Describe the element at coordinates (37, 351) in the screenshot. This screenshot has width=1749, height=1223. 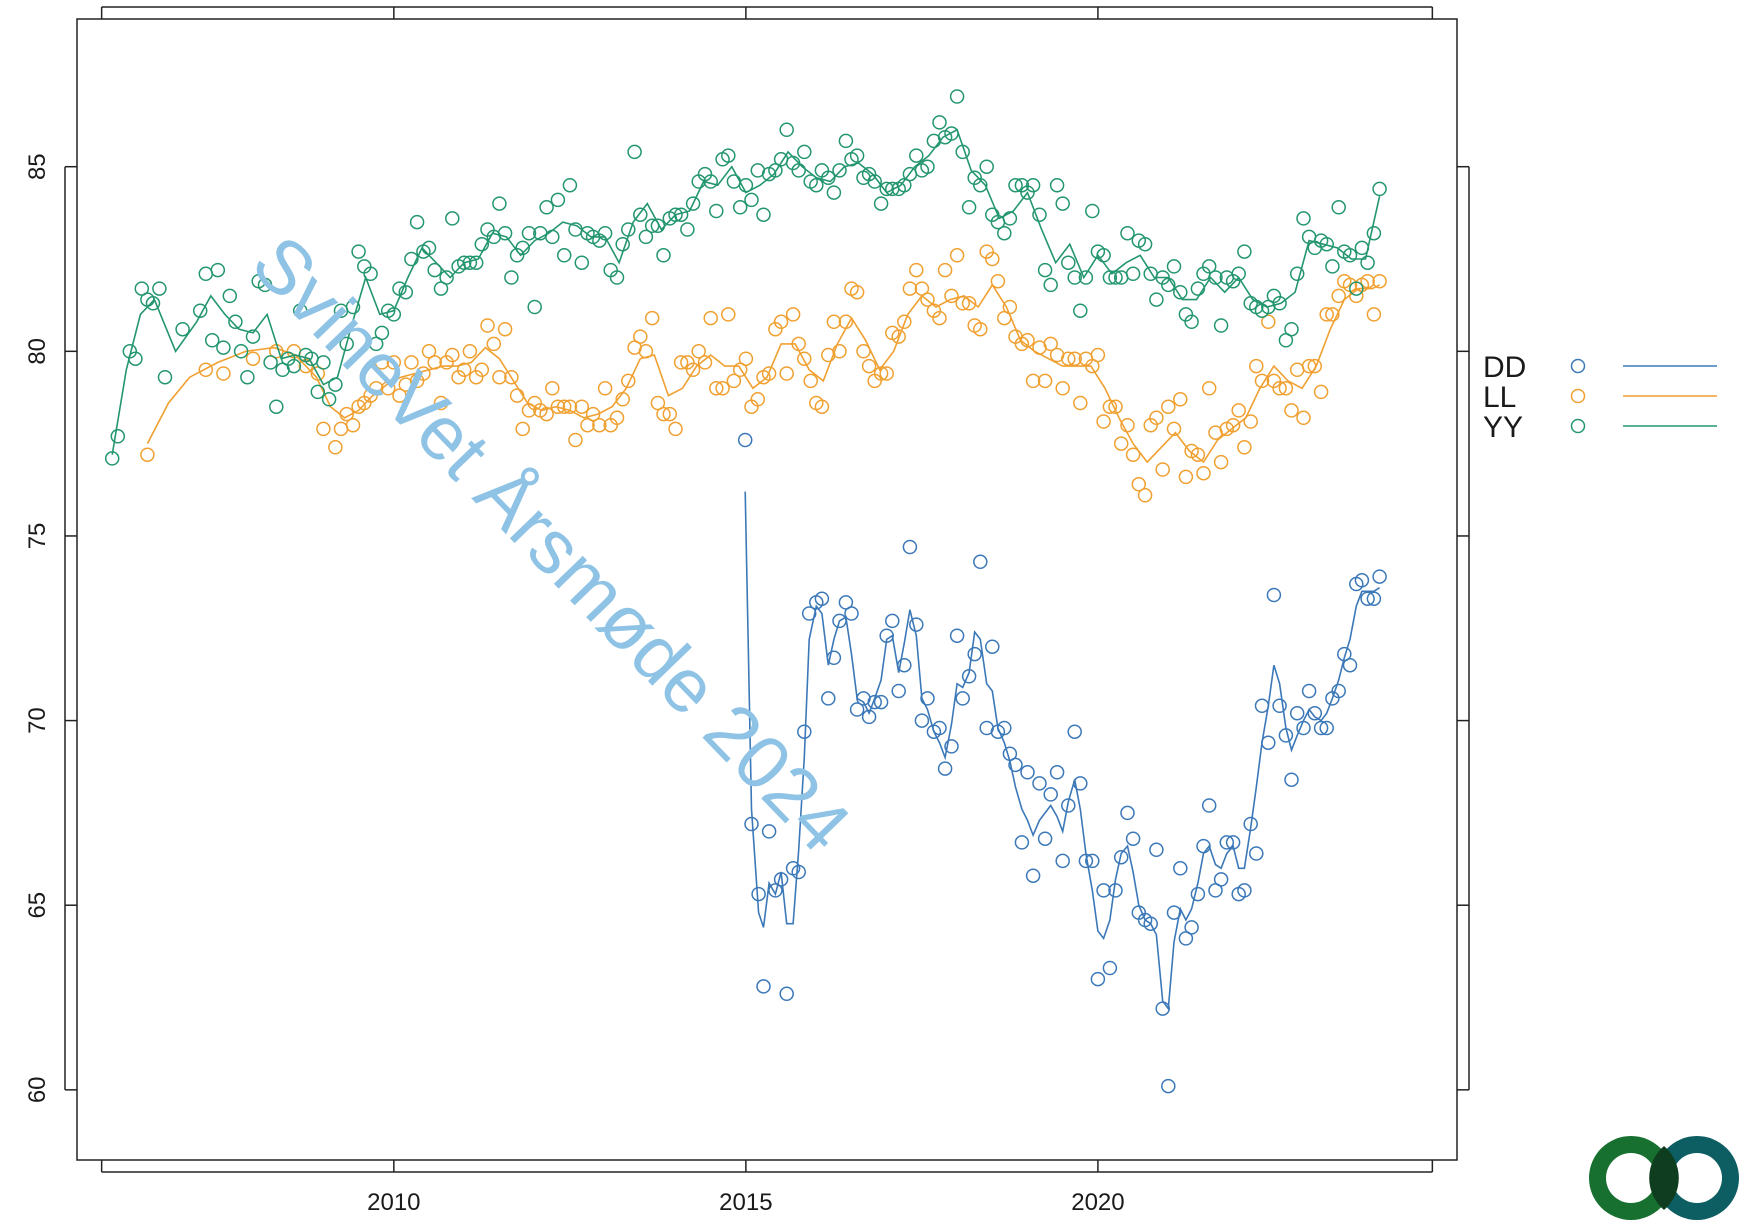
I see `y-tick-label: 80` at that location.